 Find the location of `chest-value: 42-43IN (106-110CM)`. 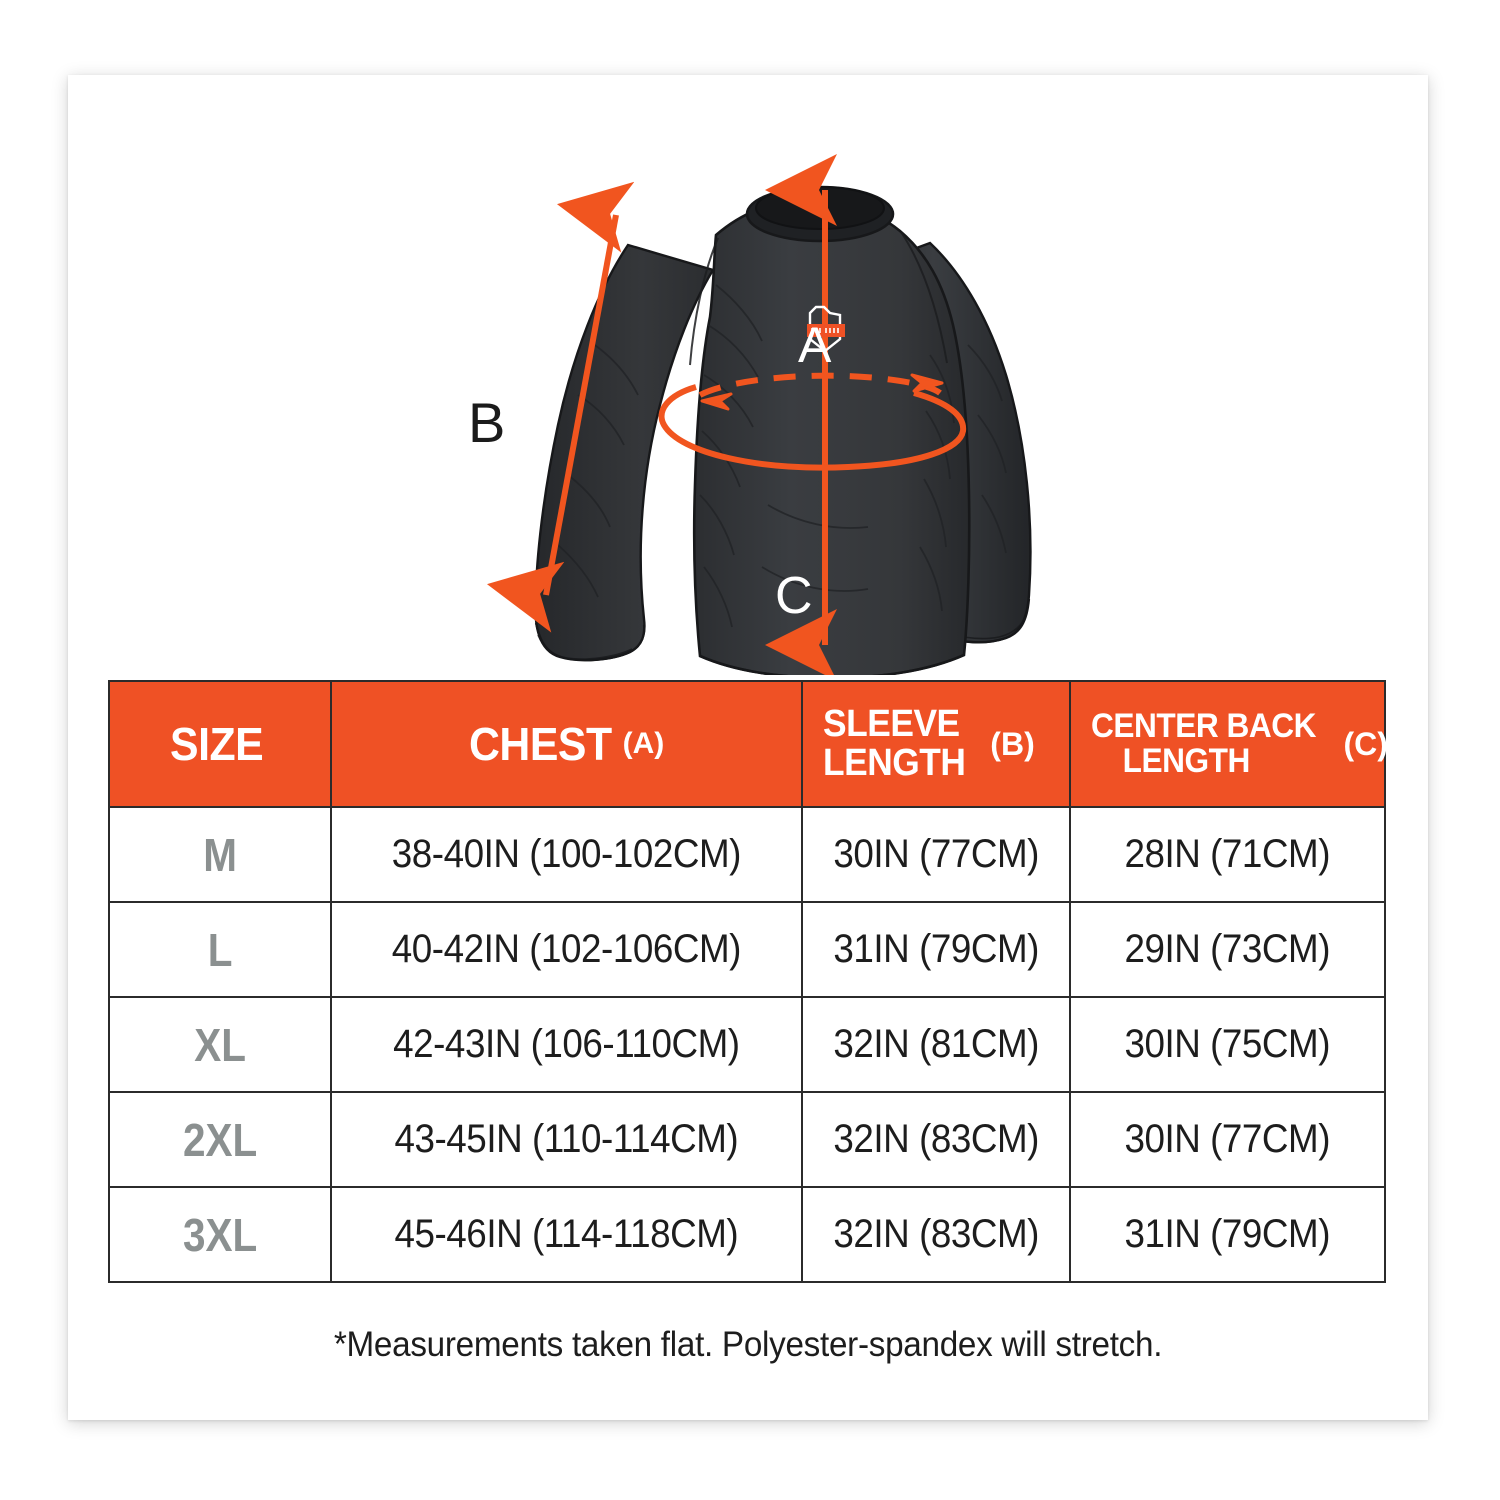

chest-value: 42-43IN (106-110CM) is located at coordinates (566, 1044).